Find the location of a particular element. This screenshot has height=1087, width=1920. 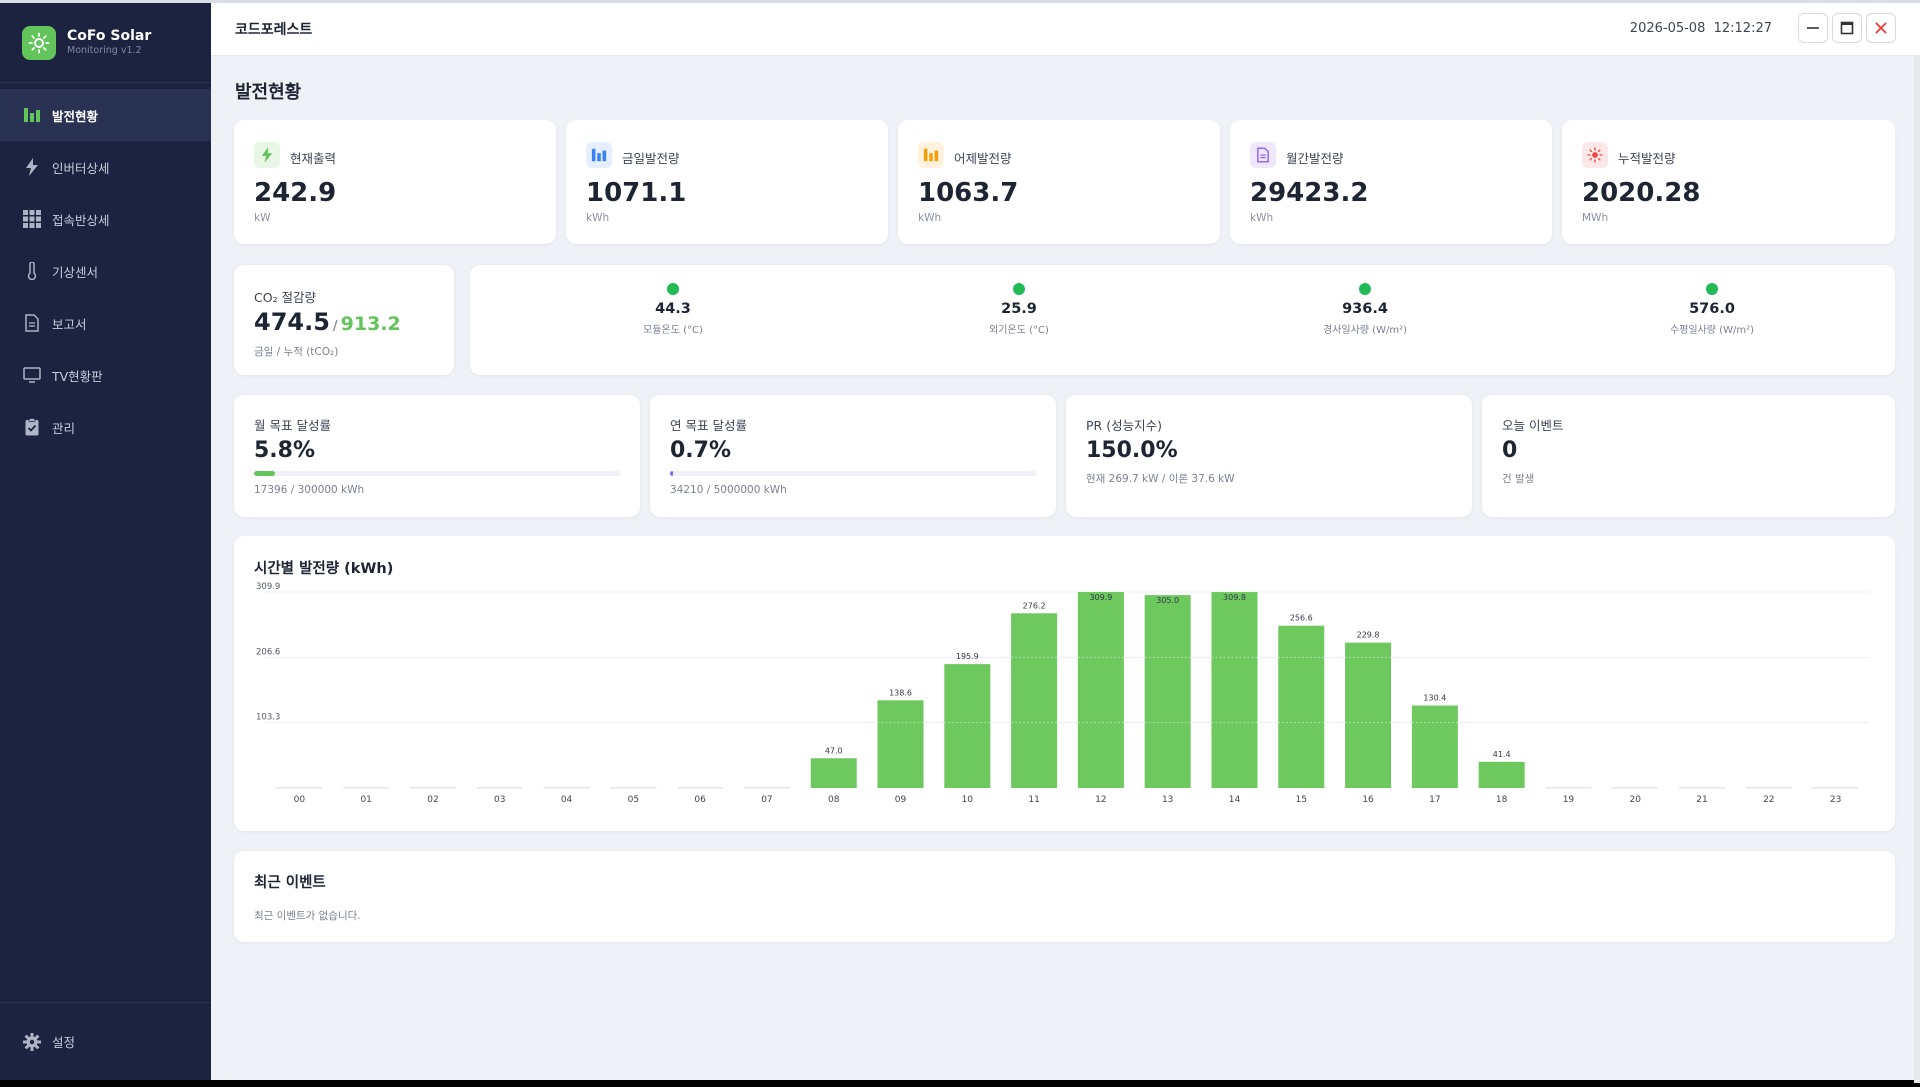

sidebar: CoFo Solar Monitoring v1.2 발전현황 인버터상세 is located at coordinates (105, 541).